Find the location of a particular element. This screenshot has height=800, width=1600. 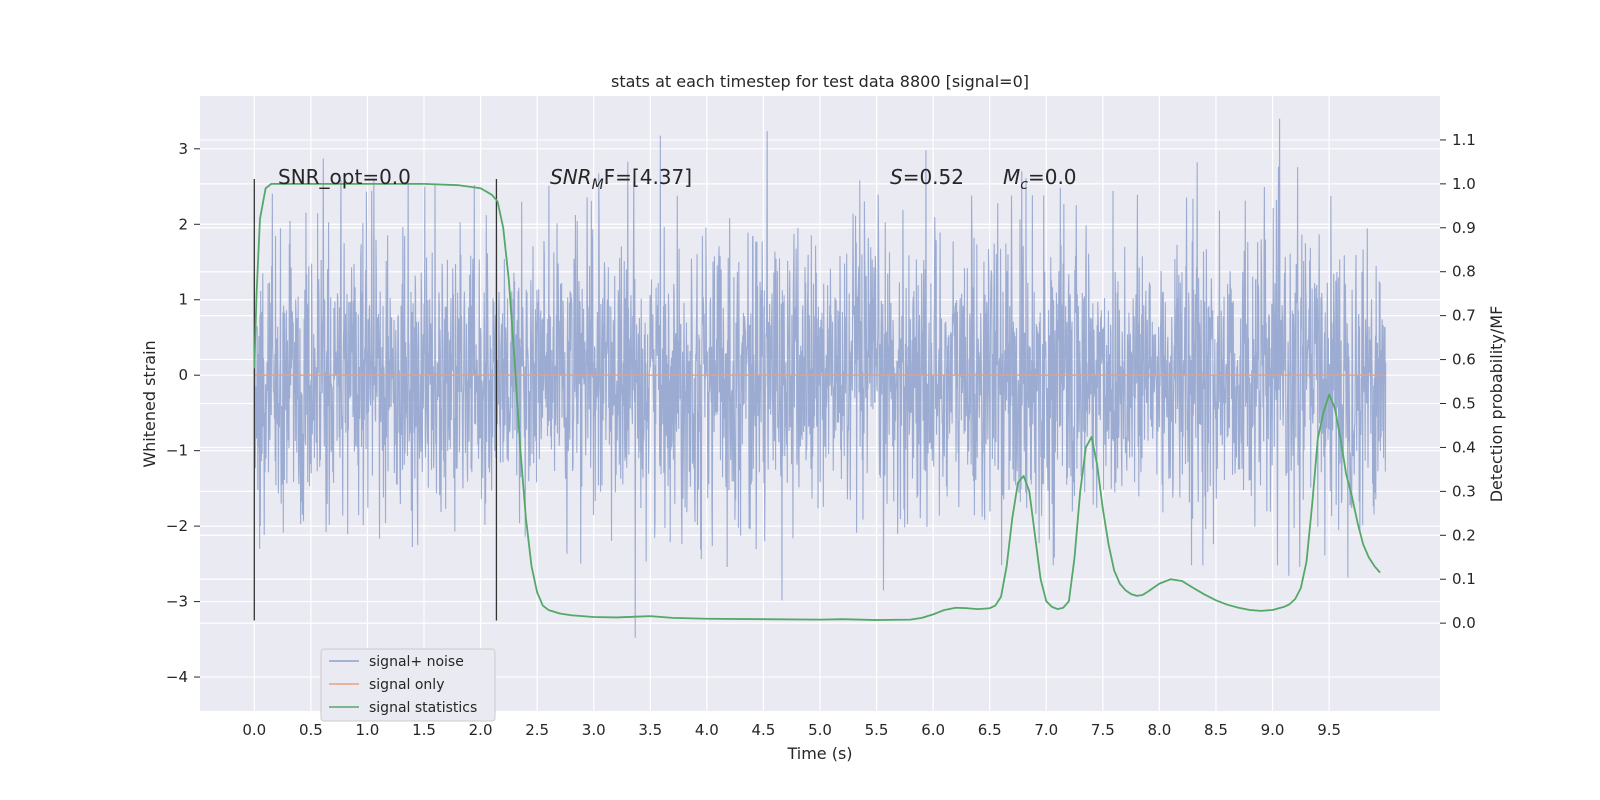

x-tick-label: 2.5 is located at coordinates (537, 730).